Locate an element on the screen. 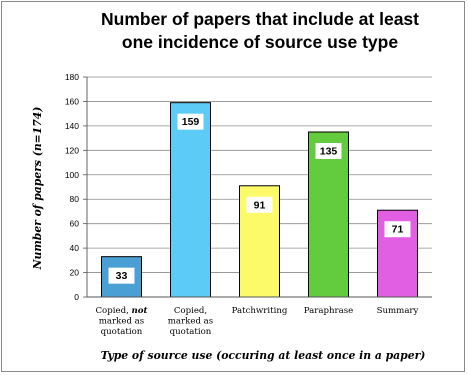 The image size is (468, 375). y-tick-label: 180 is located at coordinates (72, 77).